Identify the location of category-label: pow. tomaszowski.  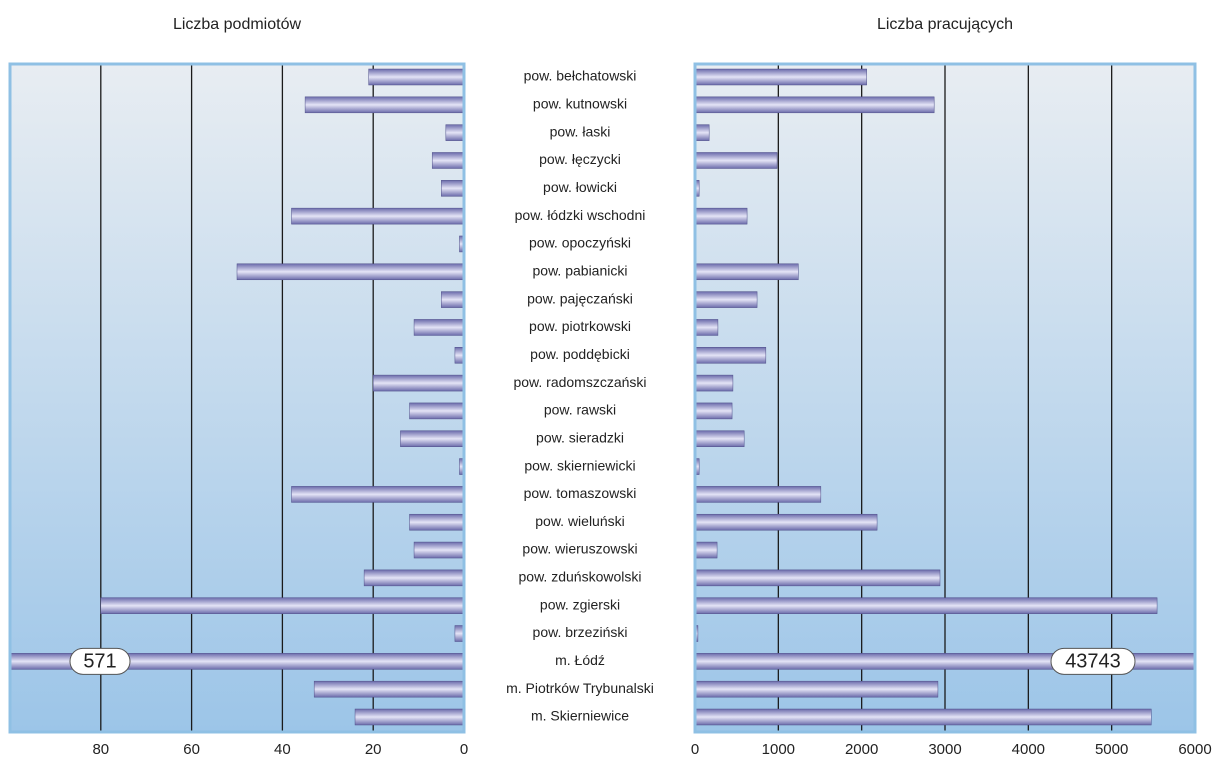
(580, 493).